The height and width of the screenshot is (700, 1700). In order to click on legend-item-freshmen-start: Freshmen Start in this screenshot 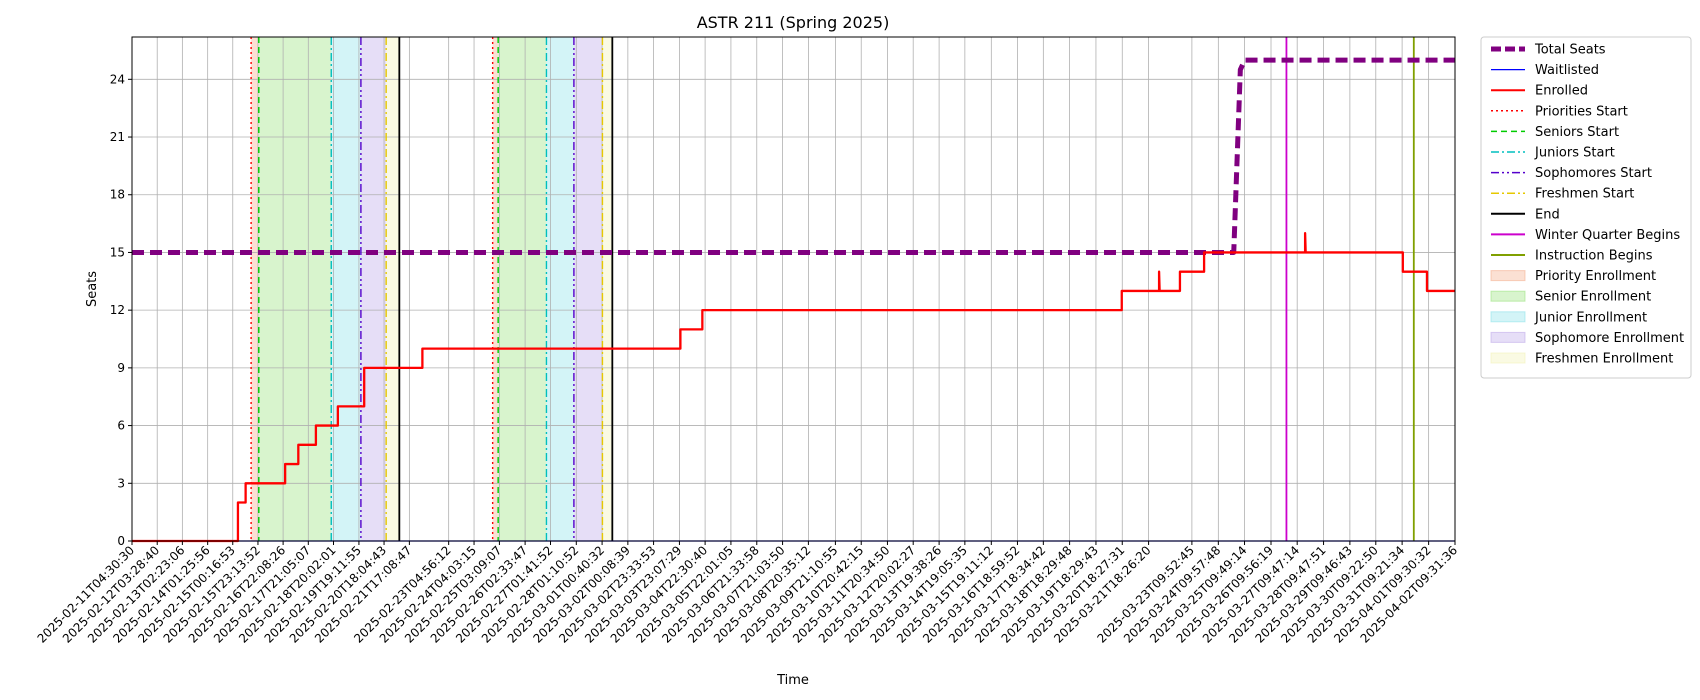, I will do `click(1562, 194)`.